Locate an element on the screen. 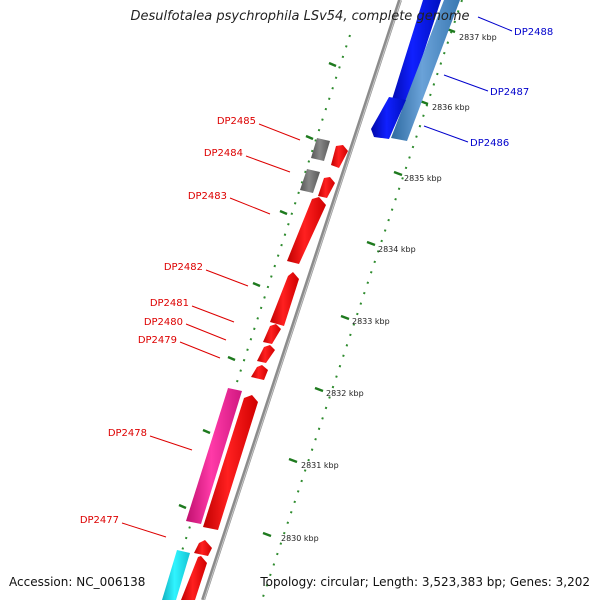 This screenshot has width=600, height=600. gene-dp2481 is located at coordinates (272, 334).